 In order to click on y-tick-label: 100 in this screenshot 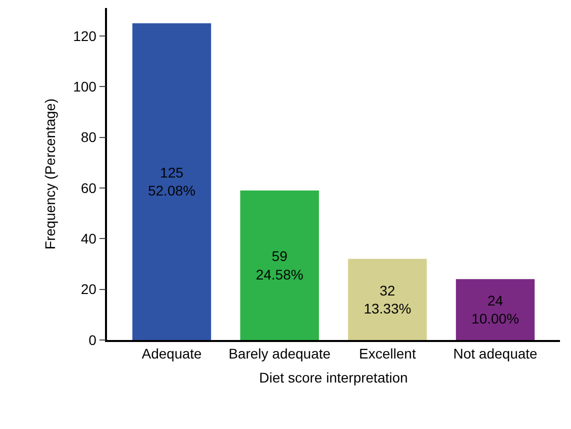, I will do `click(85, 86)`.